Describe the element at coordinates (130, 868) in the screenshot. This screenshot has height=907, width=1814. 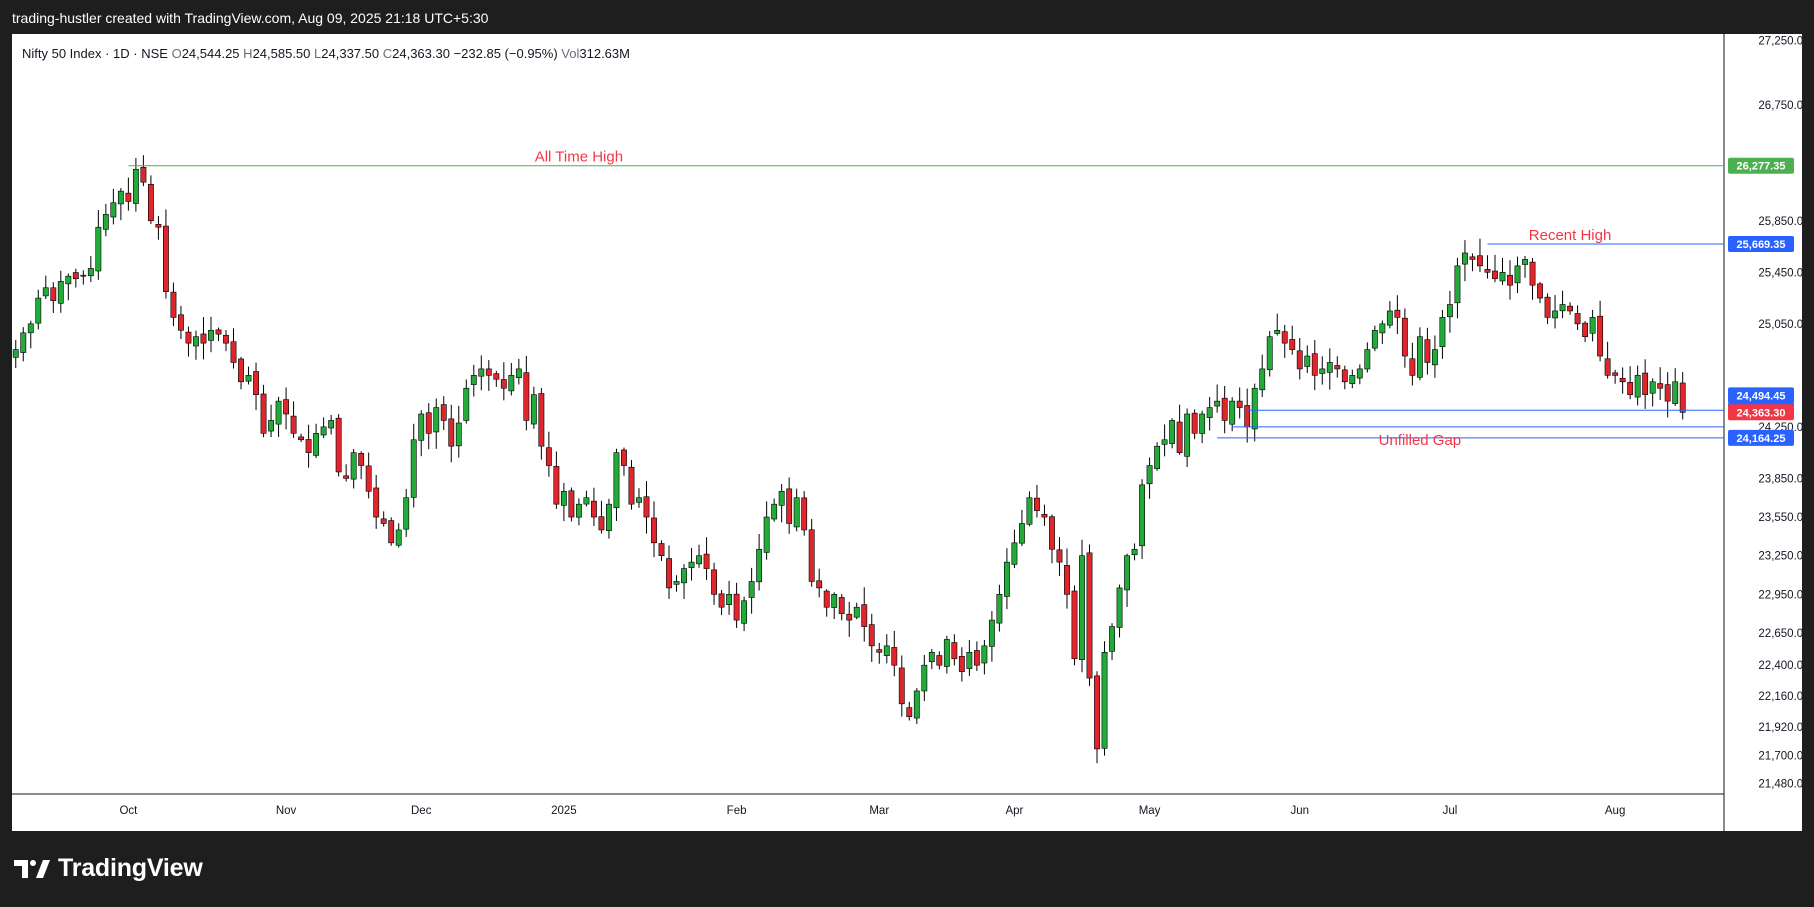
I see `brand-name: TradingView` at that location.